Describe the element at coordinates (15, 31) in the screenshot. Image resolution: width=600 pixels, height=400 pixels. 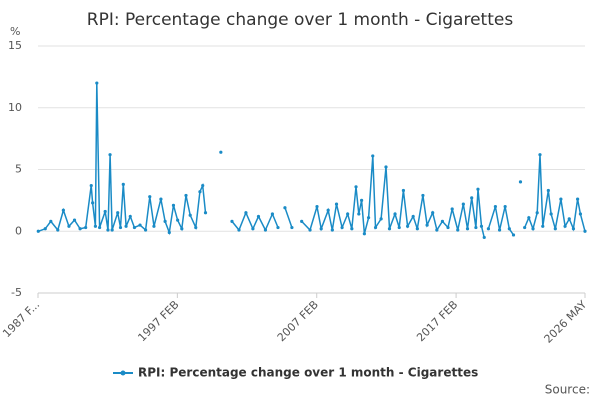
I see `y-axis-label: %` at that location.